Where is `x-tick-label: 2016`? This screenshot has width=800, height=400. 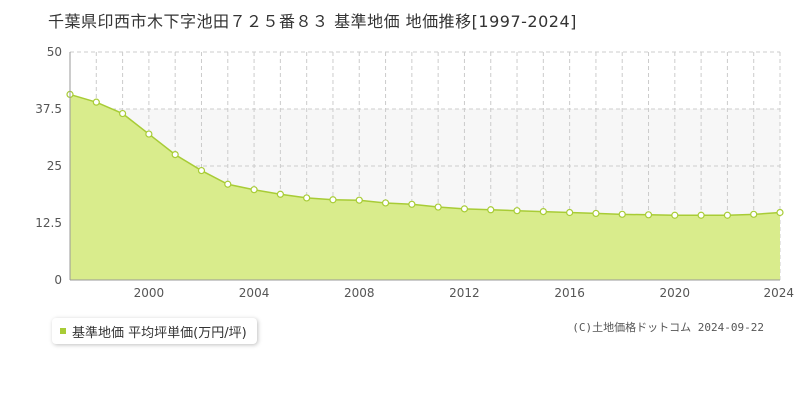
x-tick-label: 2016 is located at coordinates (569, 293).